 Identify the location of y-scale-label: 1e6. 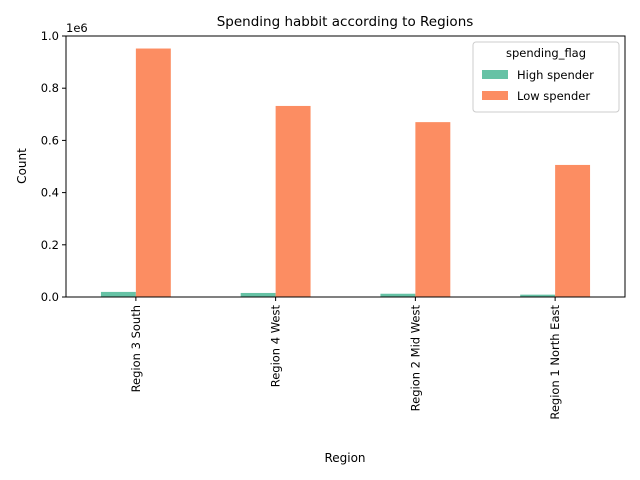
(77, 28).